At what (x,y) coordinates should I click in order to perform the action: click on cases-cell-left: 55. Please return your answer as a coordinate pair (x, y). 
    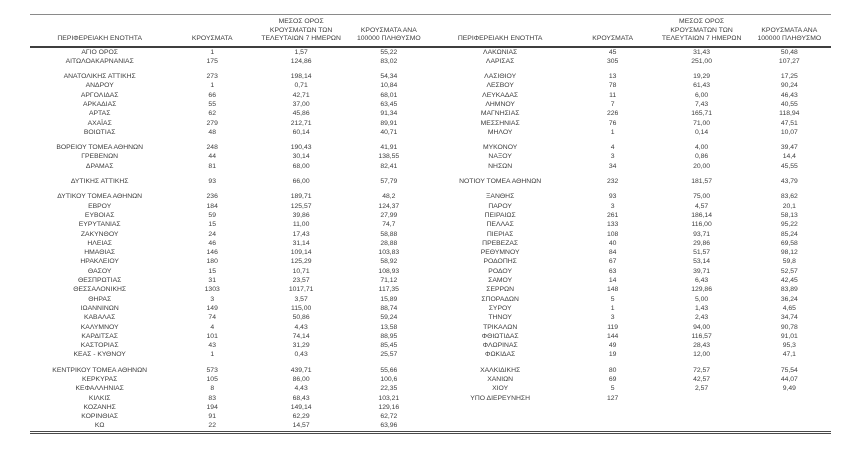
    Looking at the image, I should click on (212, 104).